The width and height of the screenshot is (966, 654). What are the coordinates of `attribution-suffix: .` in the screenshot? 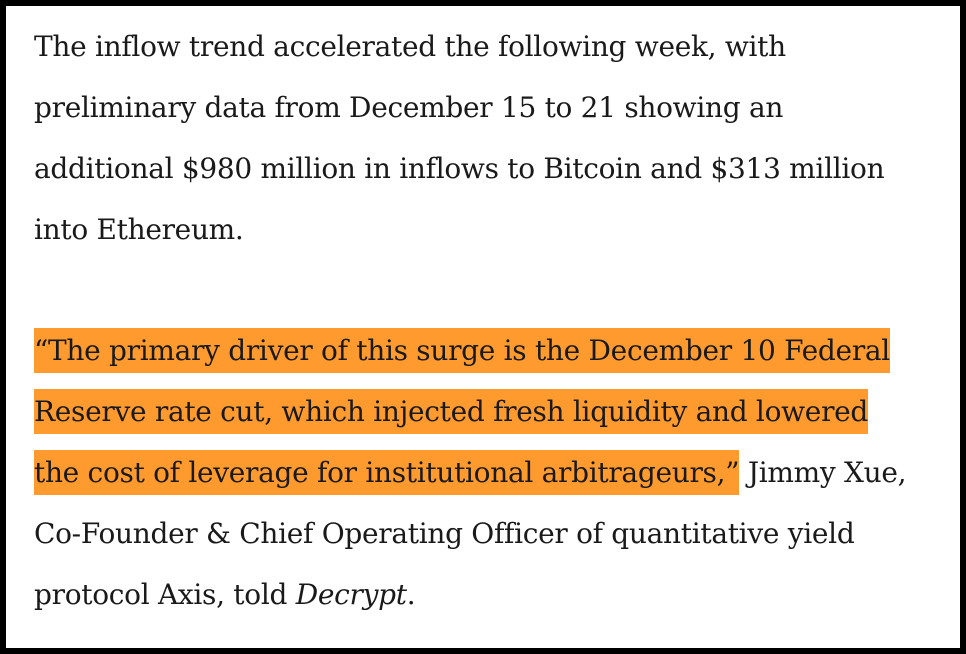 It's located at (411, 594).